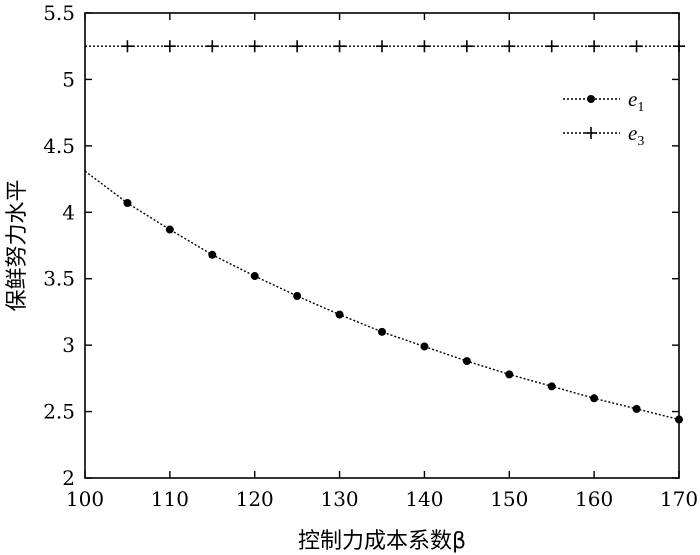 The width and height of the screenshot is (700, 555). Describe the element at coordinates (679, 499) in the screenshot. I see `x-tick-label: 170` at that location.